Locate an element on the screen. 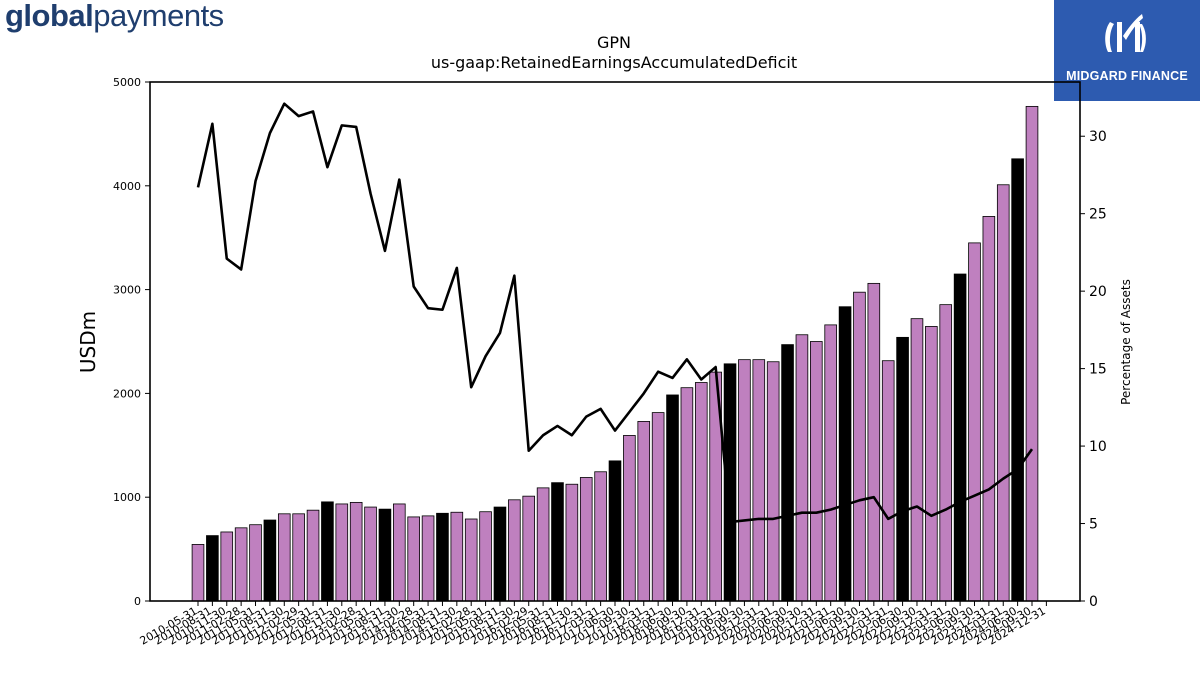 This screenshot has height=675, width=1200. y-tick-label: 1000 is located at coordinates (127, 497).